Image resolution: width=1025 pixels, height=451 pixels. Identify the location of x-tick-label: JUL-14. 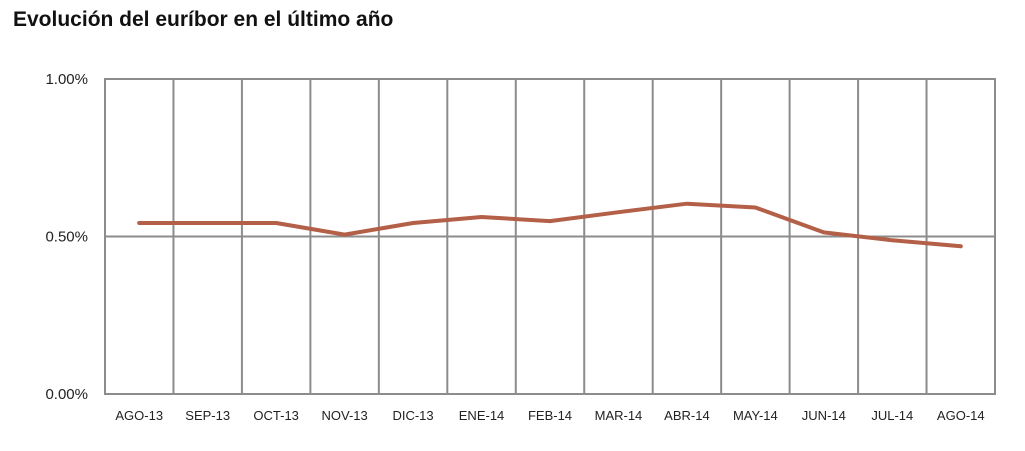
(892, 415).